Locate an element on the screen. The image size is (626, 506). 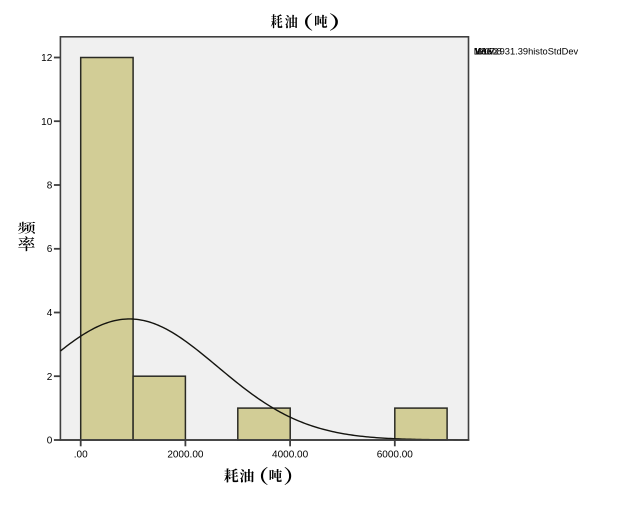
svg-text: 4000.00 is located at coordinates (290, 455).